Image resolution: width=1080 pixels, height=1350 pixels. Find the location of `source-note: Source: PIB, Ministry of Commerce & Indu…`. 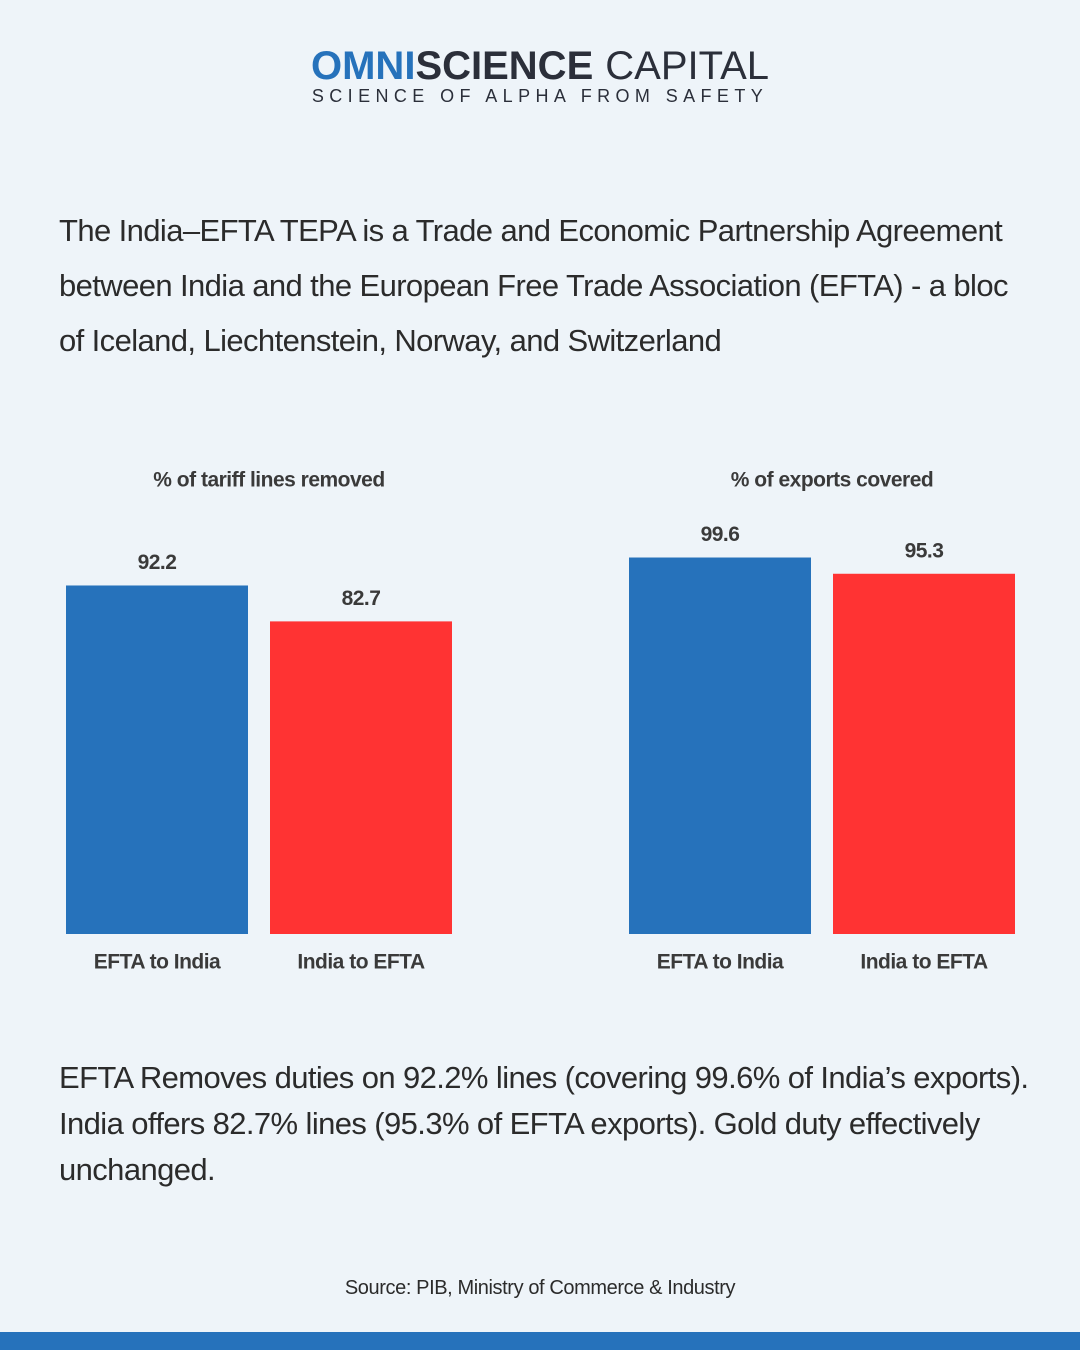

source-note: Source: PIB, Ministry of Commerce & Indu… is located at coordinates (540, 1288).